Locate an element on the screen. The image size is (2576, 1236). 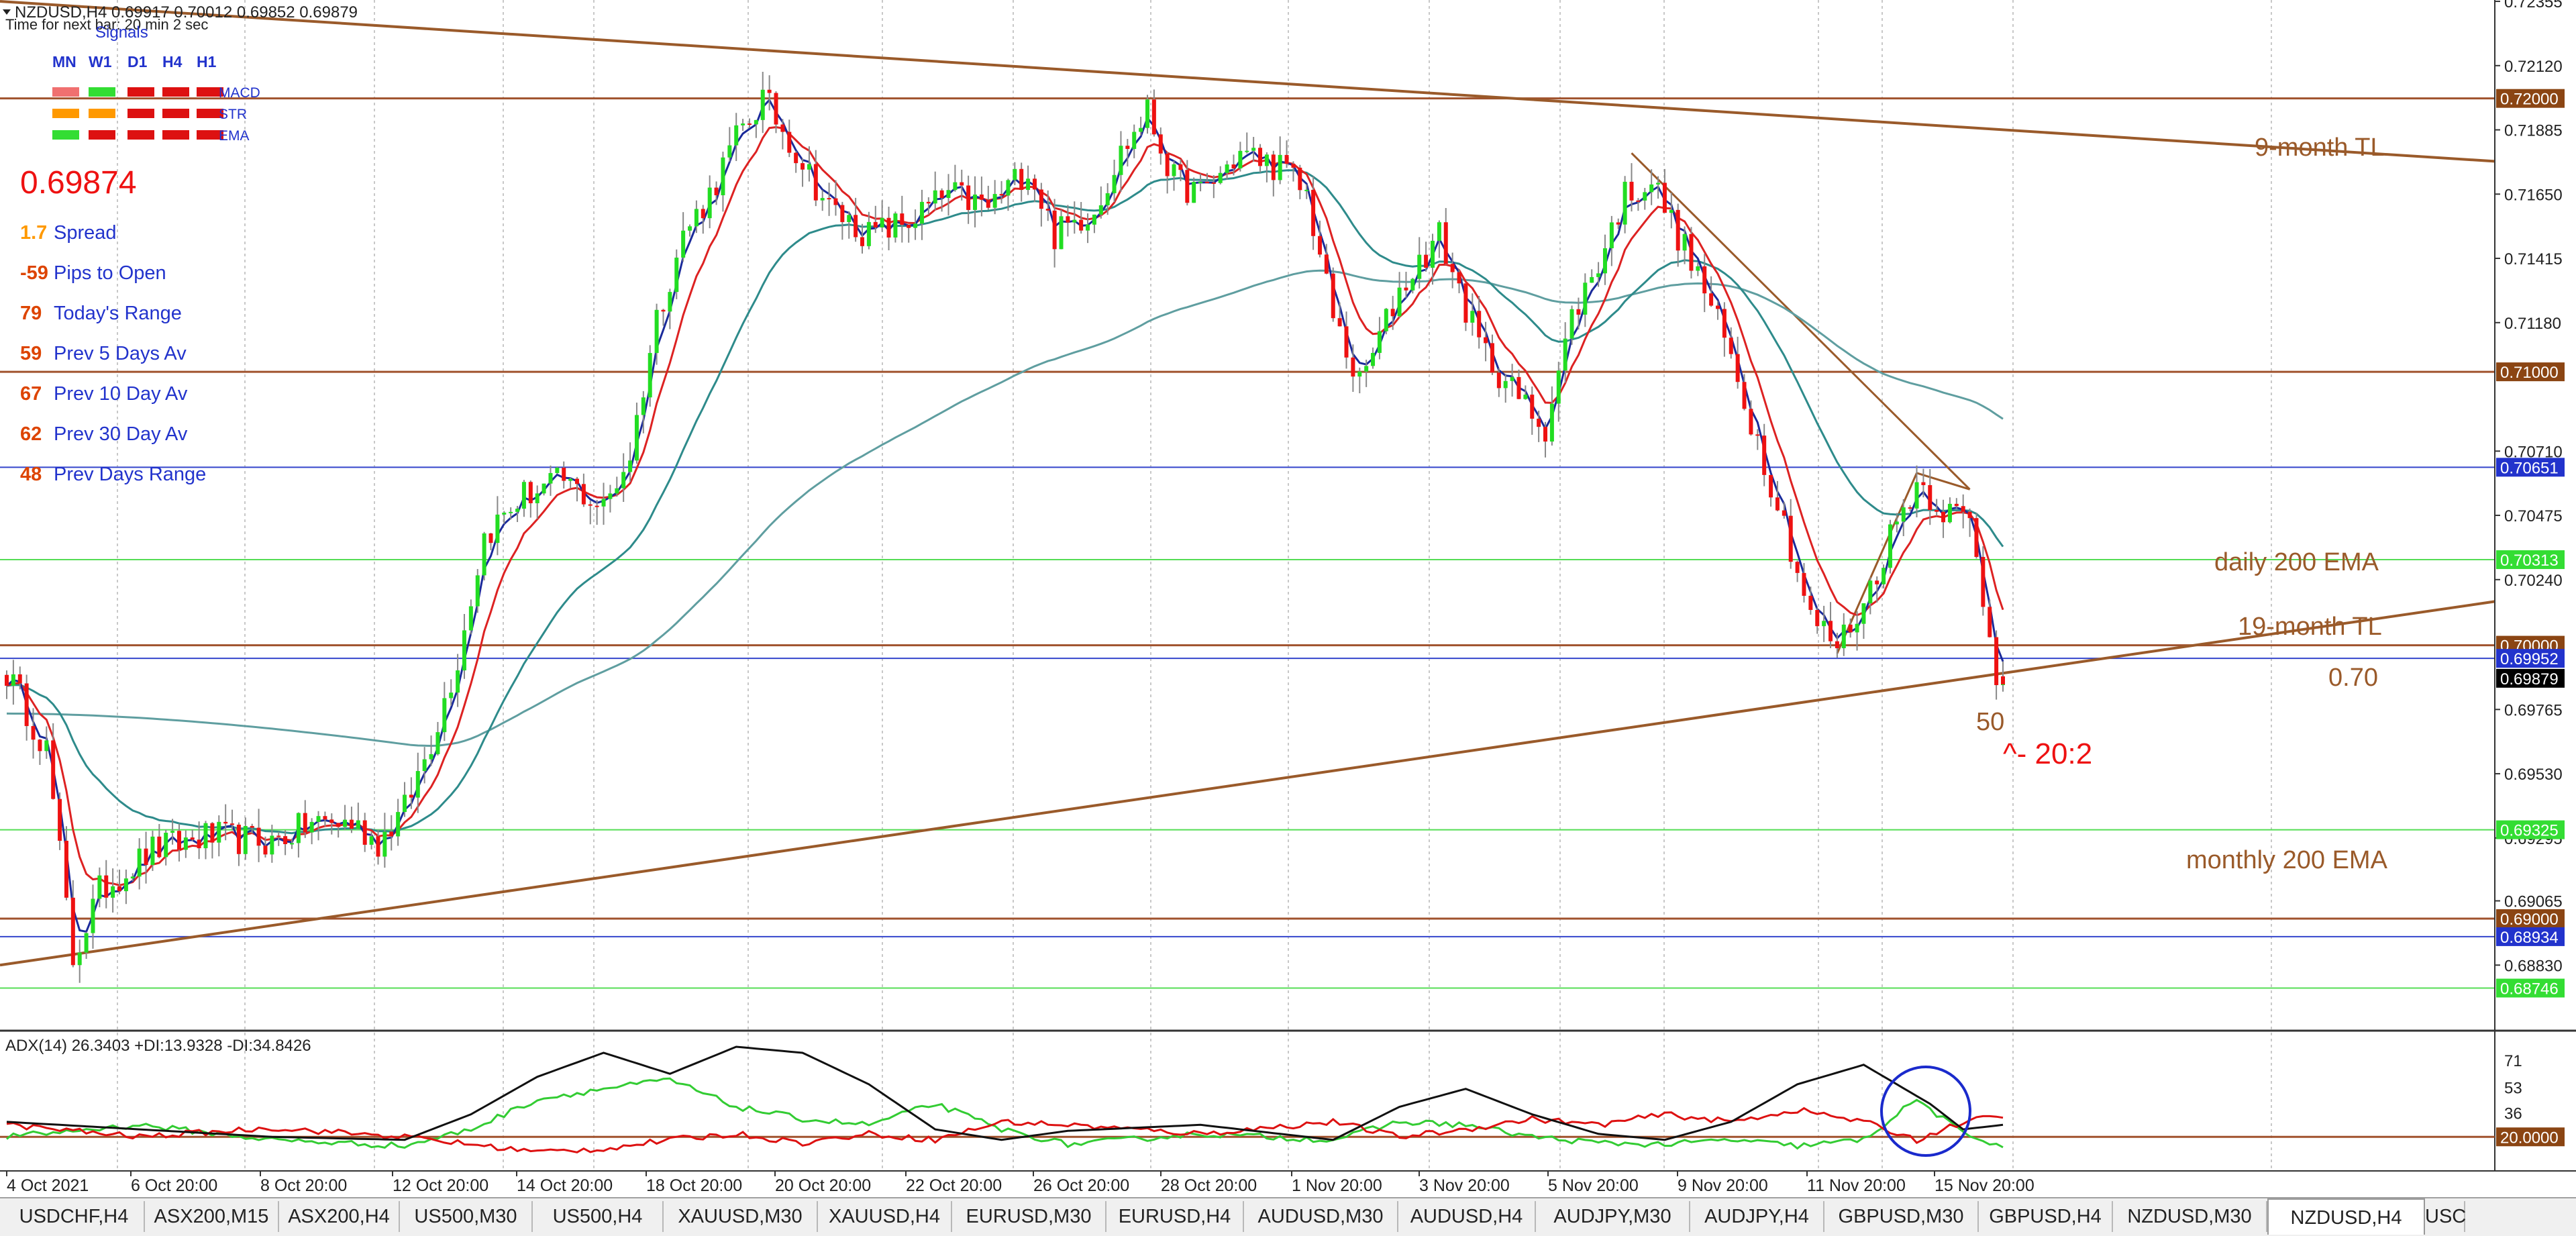
stat-value: 48 is located at coordinates (31, 474).